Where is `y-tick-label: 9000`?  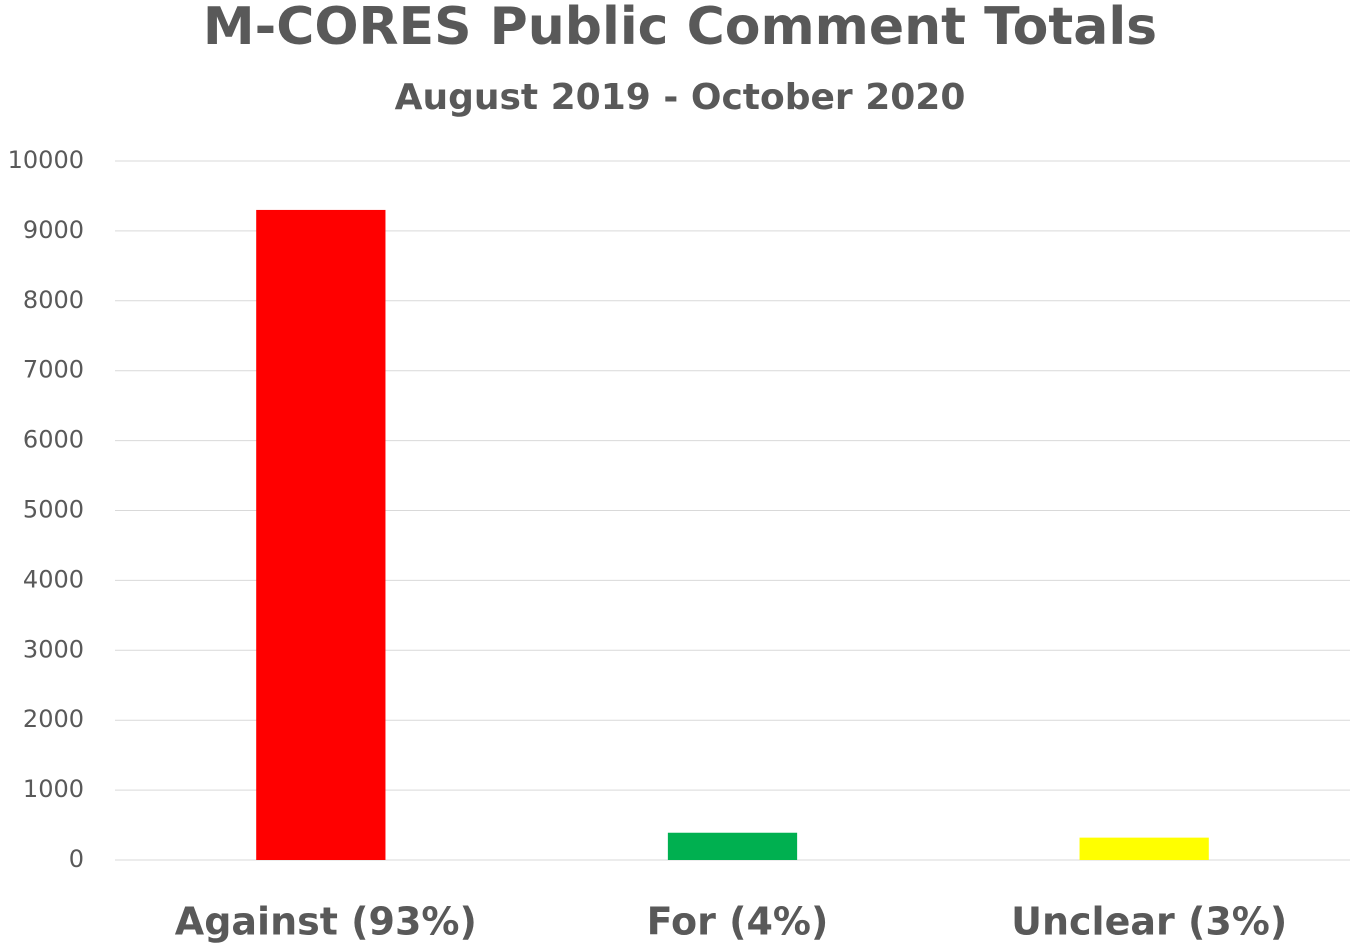 y-tick-label: 9000 is located at coordinates (53, 230).